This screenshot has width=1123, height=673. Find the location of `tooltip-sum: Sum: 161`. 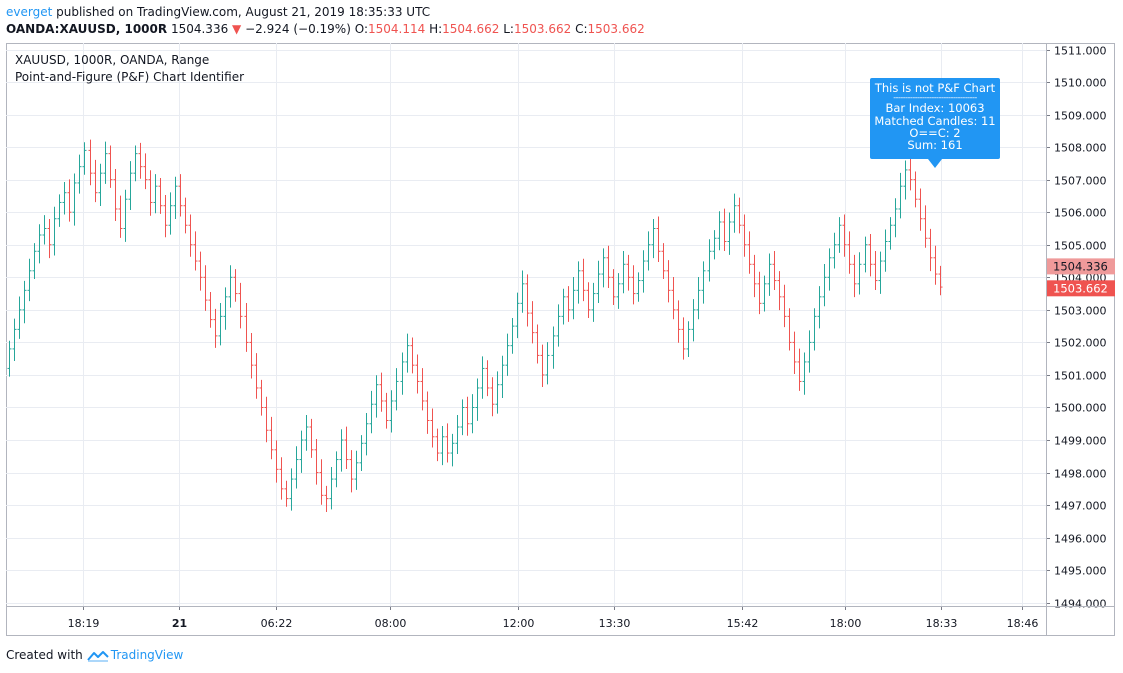

tooltip-sum: Sum: 161 is located at coordinates (935, 145).